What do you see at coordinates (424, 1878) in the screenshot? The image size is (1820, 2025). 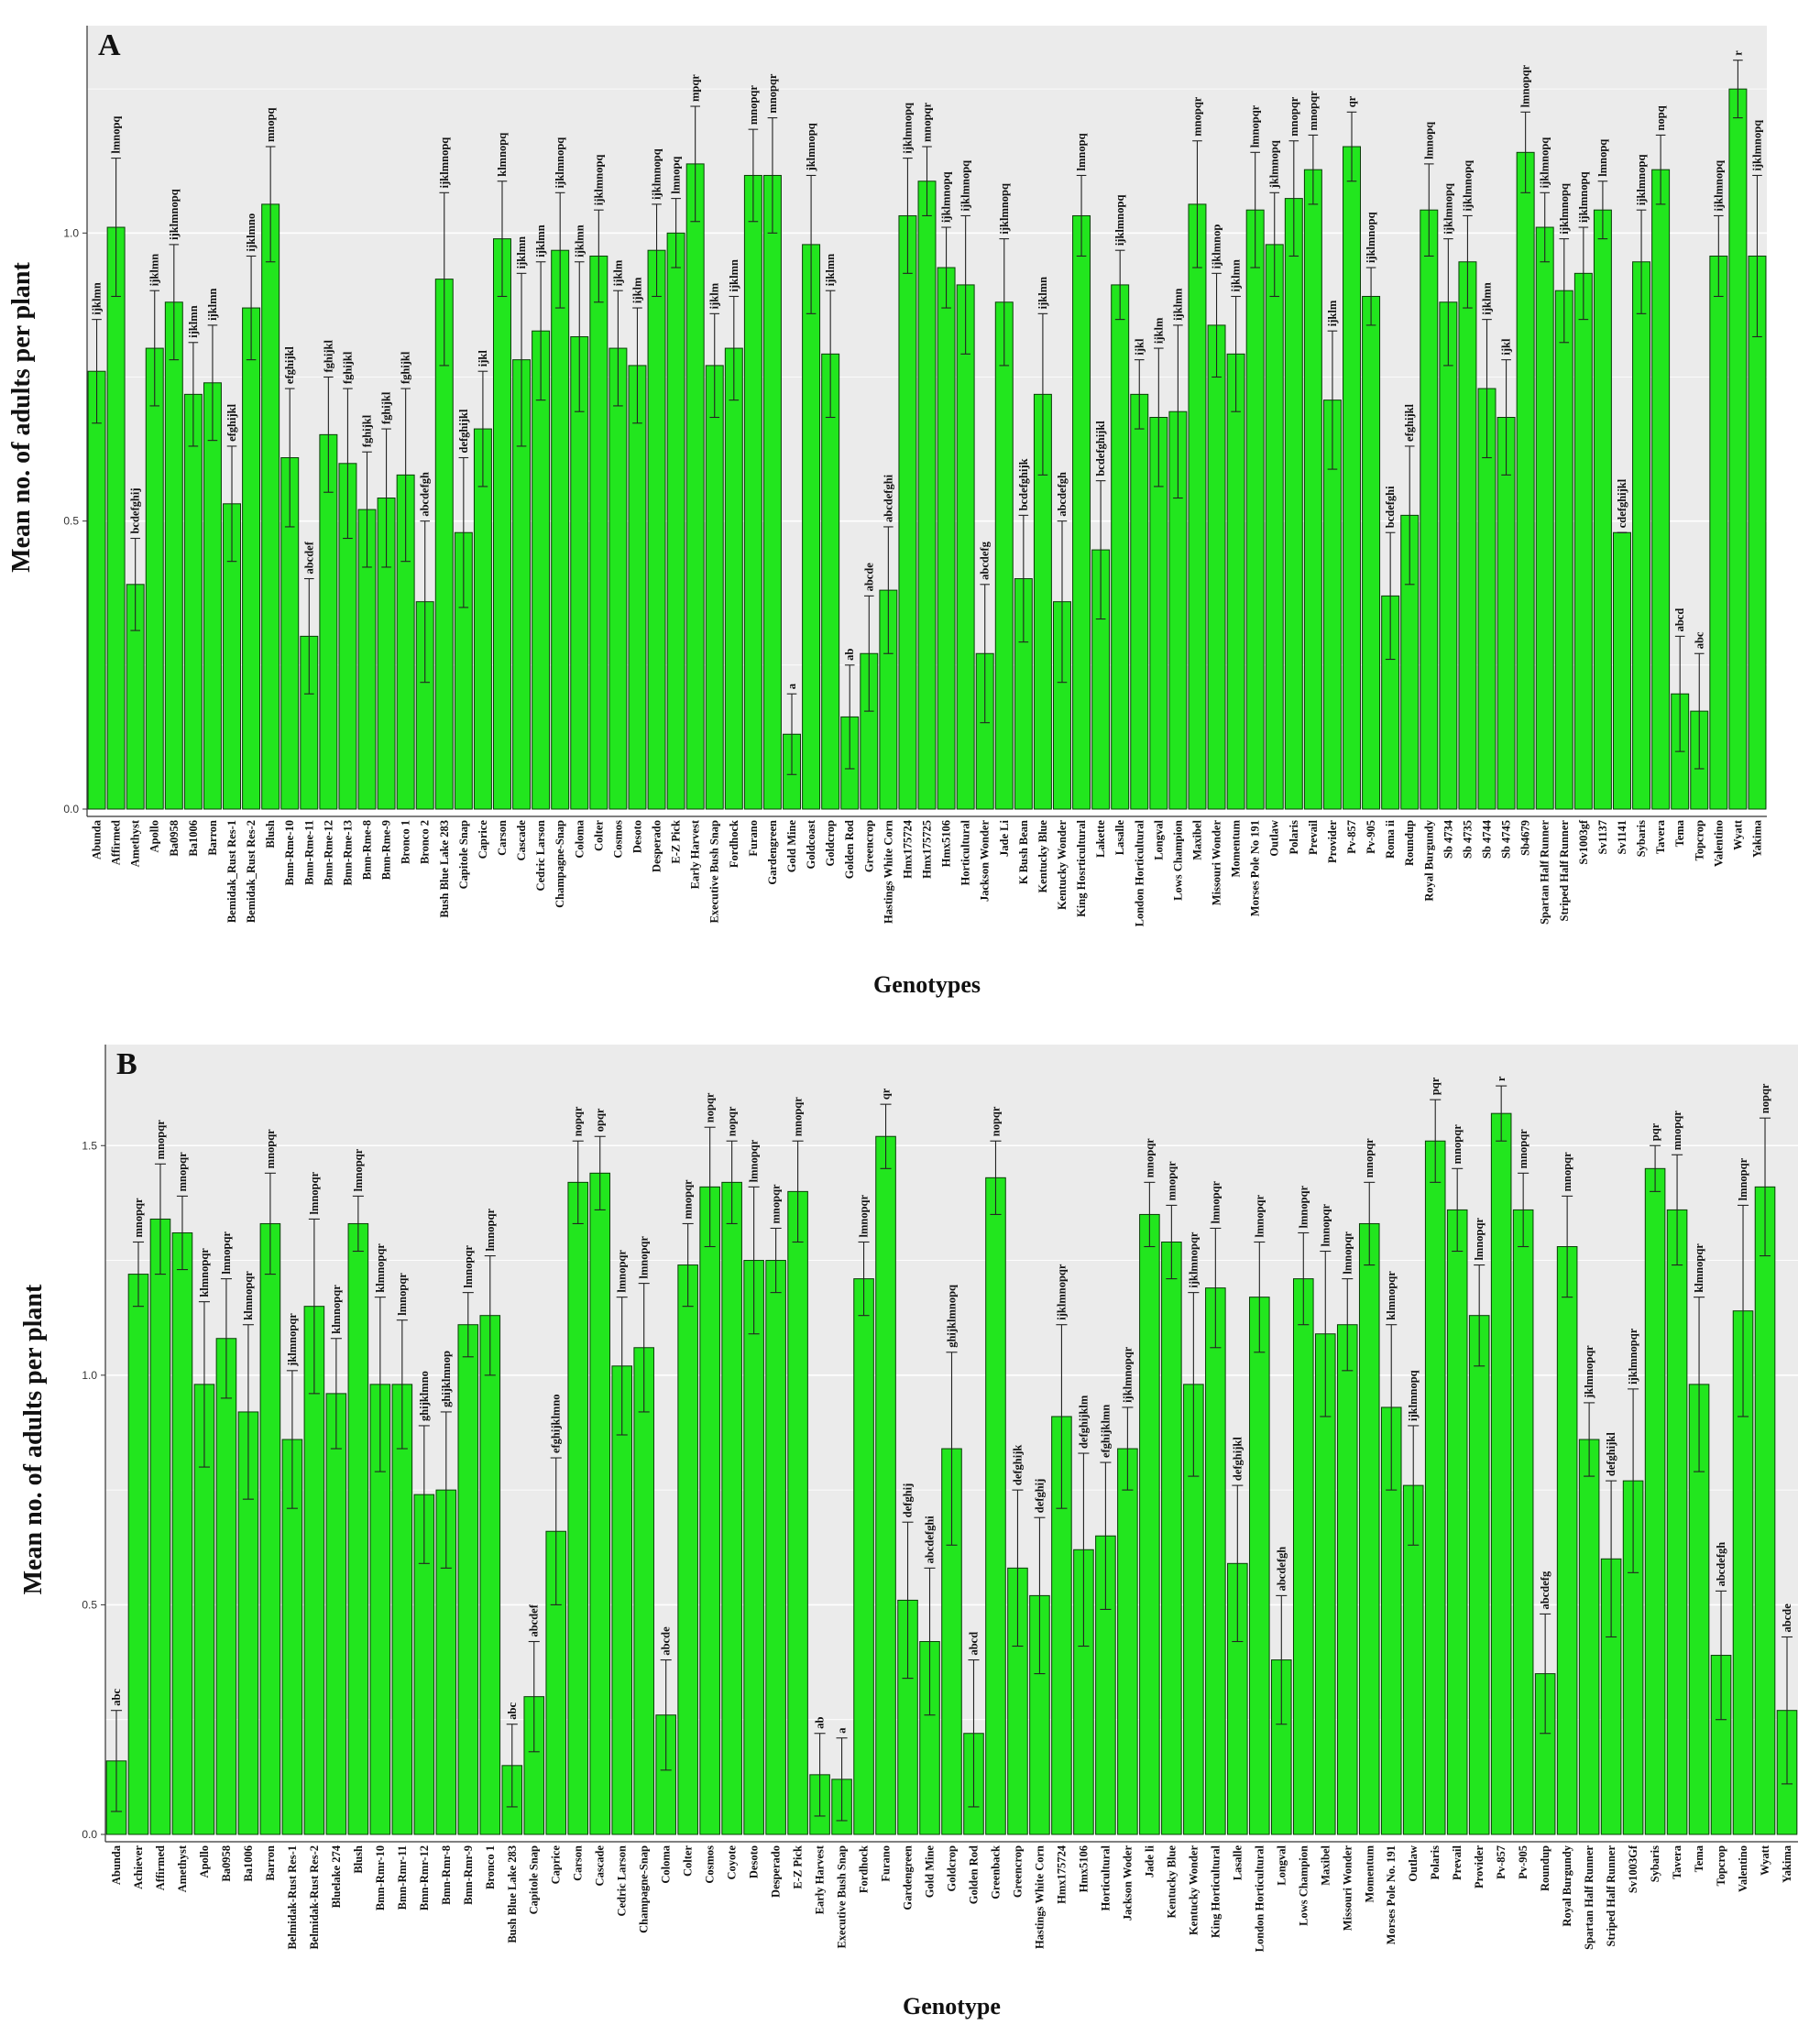 I see `panel-b-category-label: Bmn-Rmr-12` at bounding box center [424, 1878].